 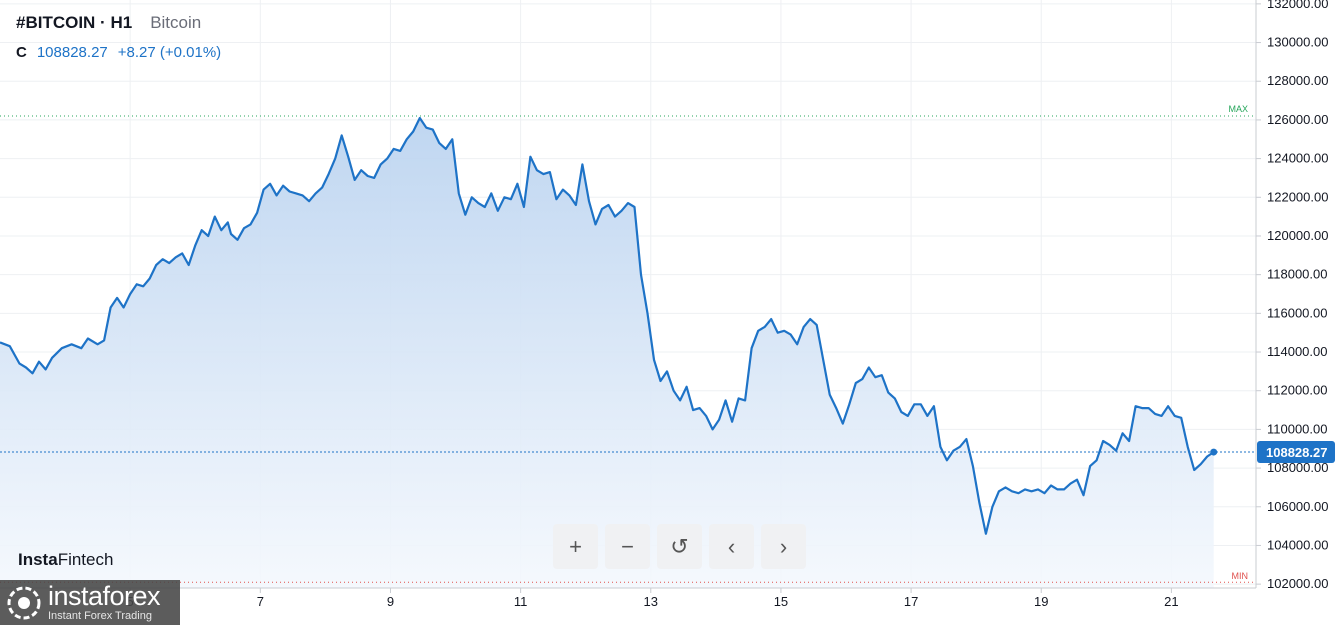 I want to click on reset-icon: ↺, so click(x=679, y=546).